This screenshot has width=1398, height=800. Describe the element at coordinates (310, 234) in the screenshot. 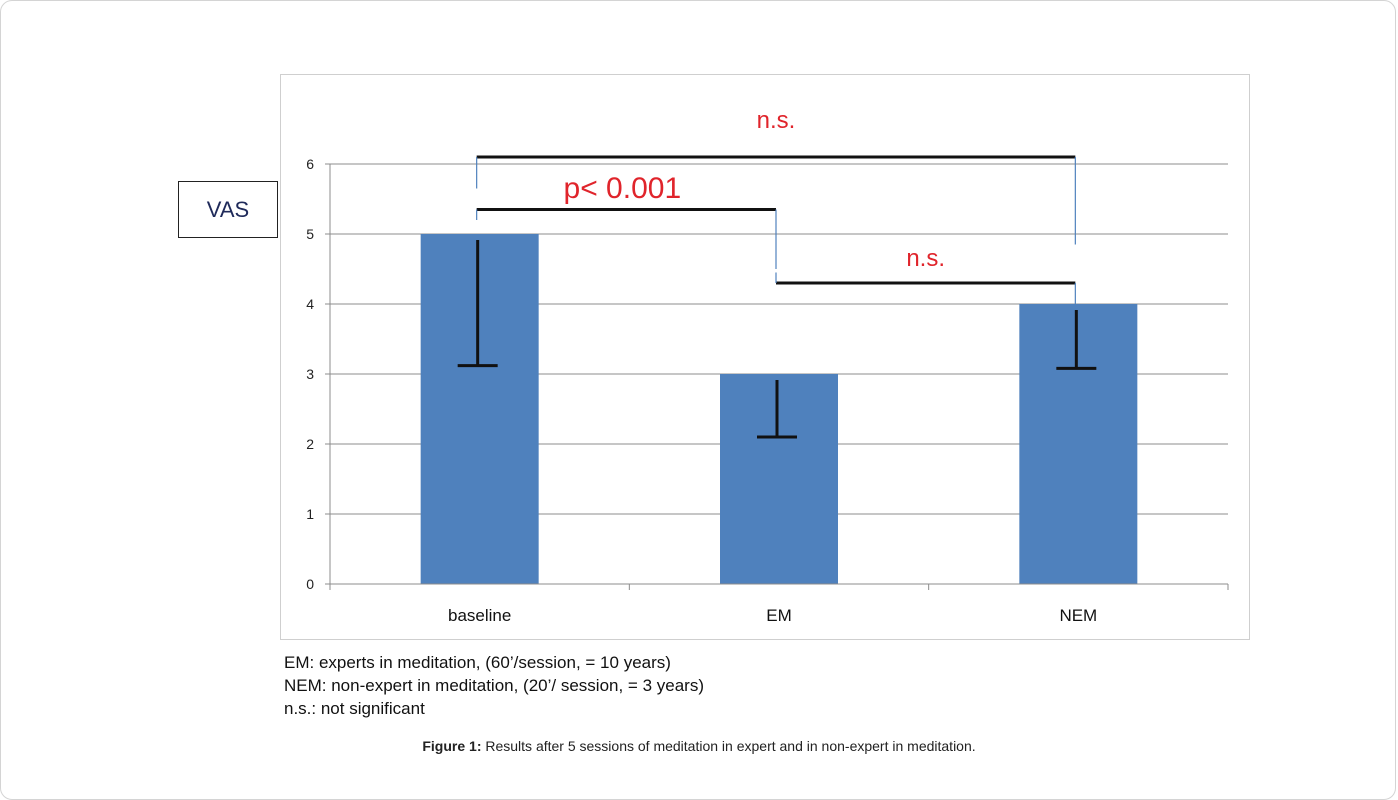

I see `y-tick-label: 5` at that location.